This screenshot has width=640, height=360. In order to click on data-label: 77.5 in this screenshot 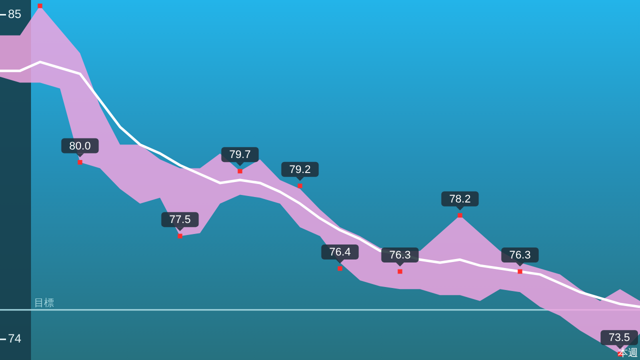, I will do `click(180, 220)`.